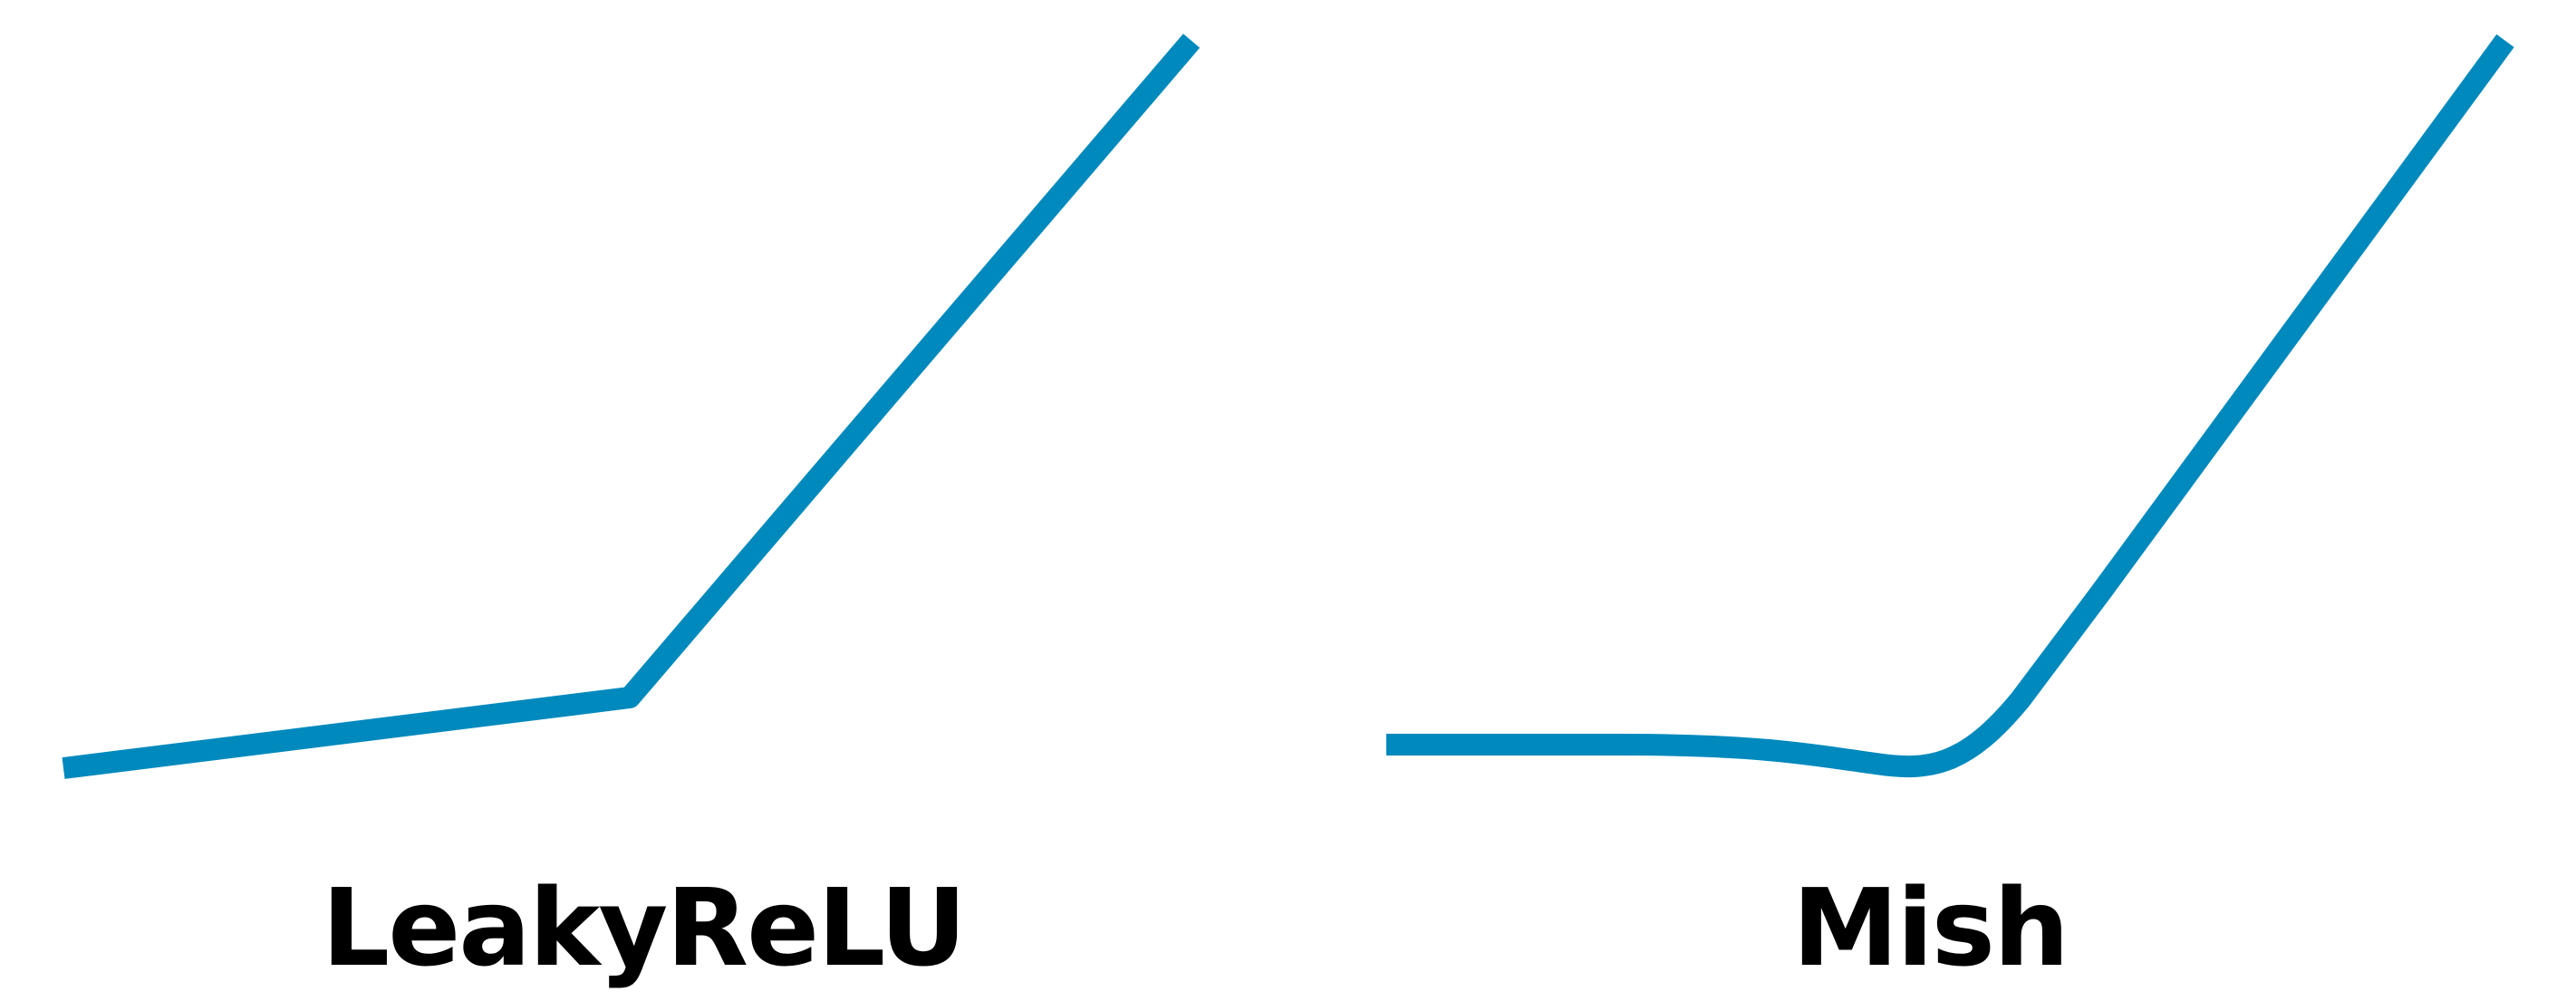 This screenshot has width=2576, height=1001. I want to click on leaky-relu-label: LeakyReLU, so click(644, 927).